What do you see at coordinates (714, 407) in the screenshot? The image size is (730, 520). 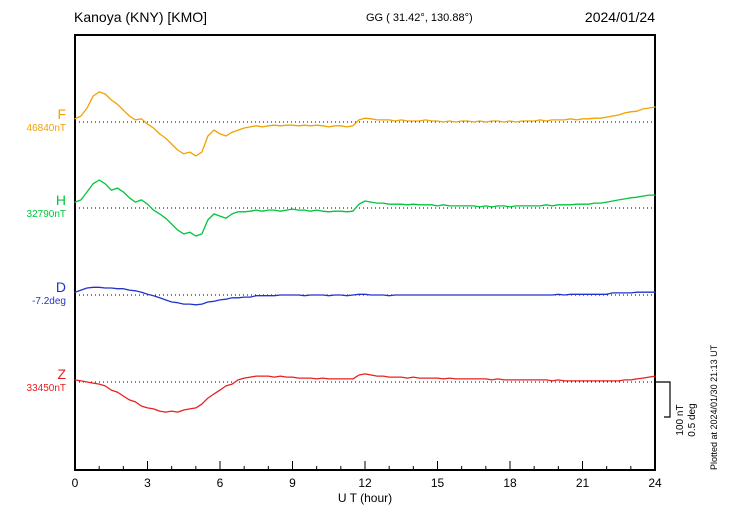 I see `plot-timestamp-note: Plotted at 2024/01/30 21:13 UT` at bounding box center [714, 407].